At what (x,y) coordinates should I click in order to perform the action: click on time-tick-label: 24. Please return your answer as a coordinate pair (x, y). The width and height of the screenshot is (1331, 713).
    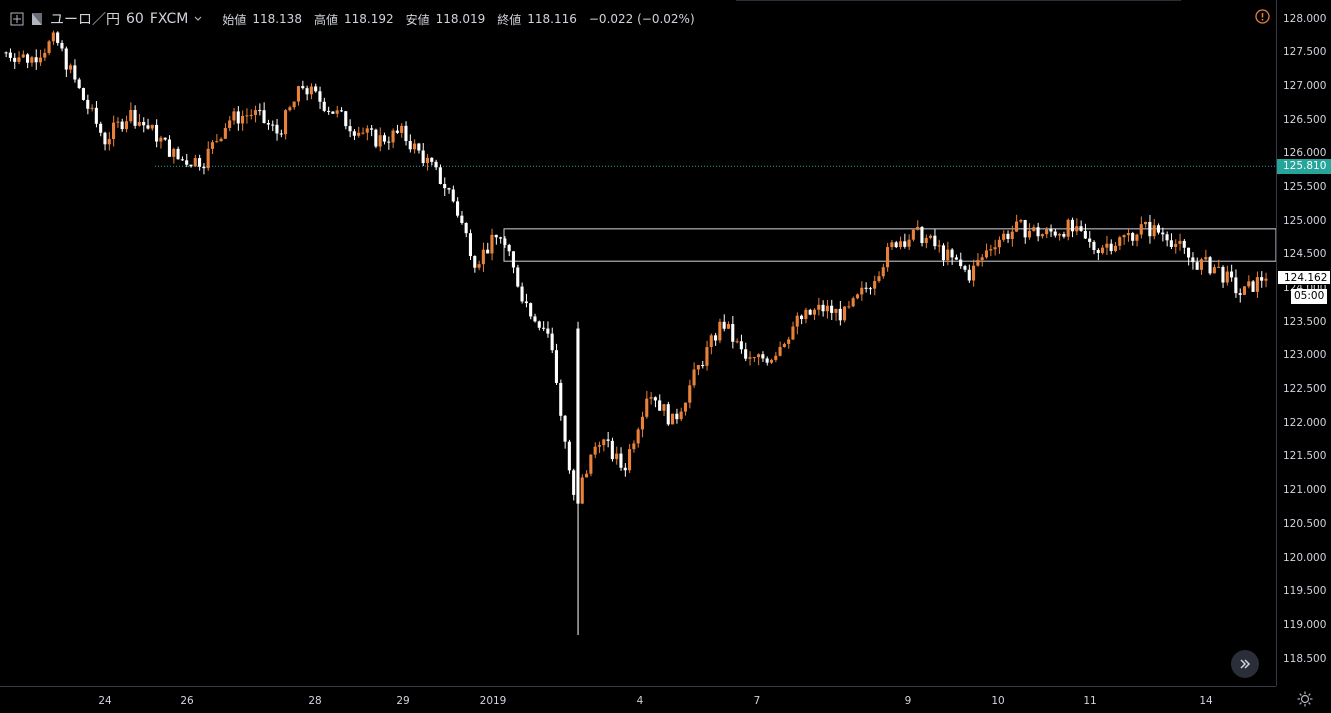
    Looking at the image, I should click on (105, 701).